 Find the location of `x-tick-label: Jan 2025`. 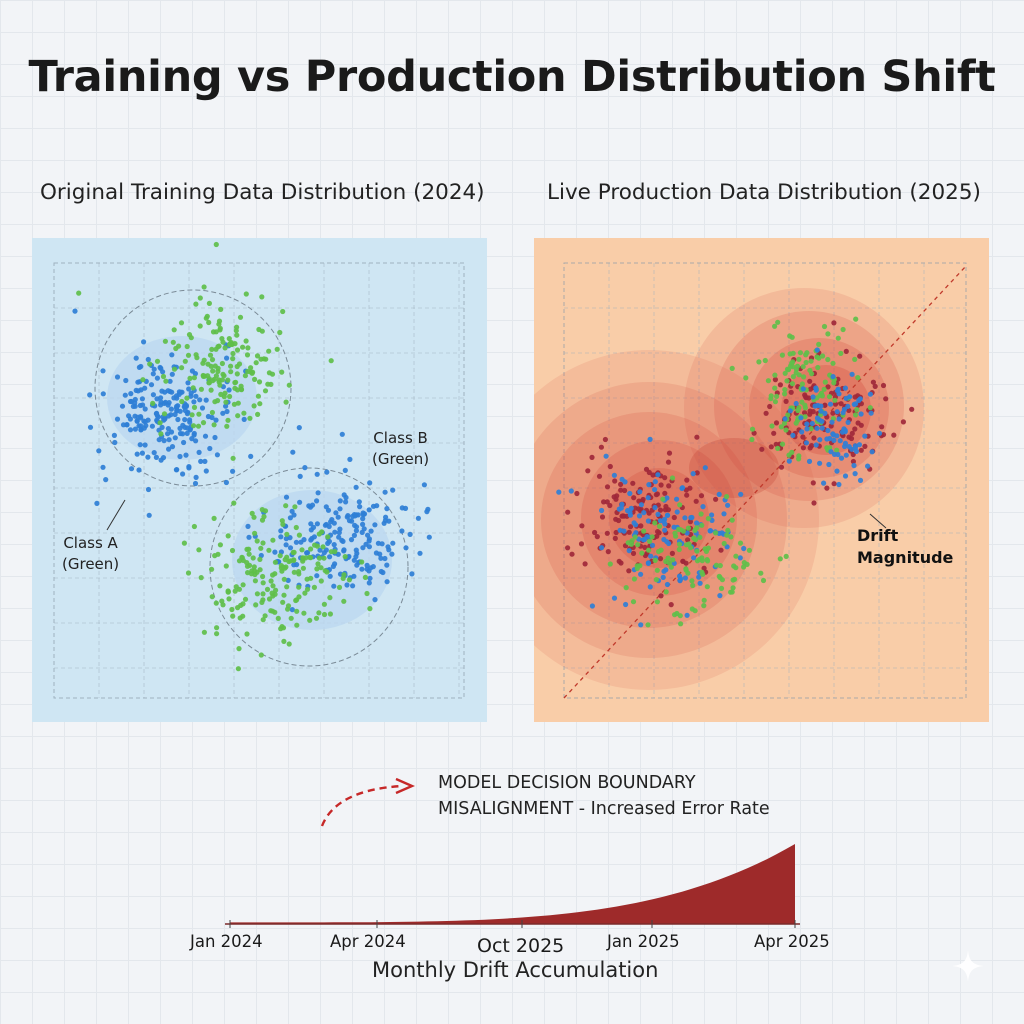

x-tick-label: Jan 2025 is located at coordinates (643, 941).